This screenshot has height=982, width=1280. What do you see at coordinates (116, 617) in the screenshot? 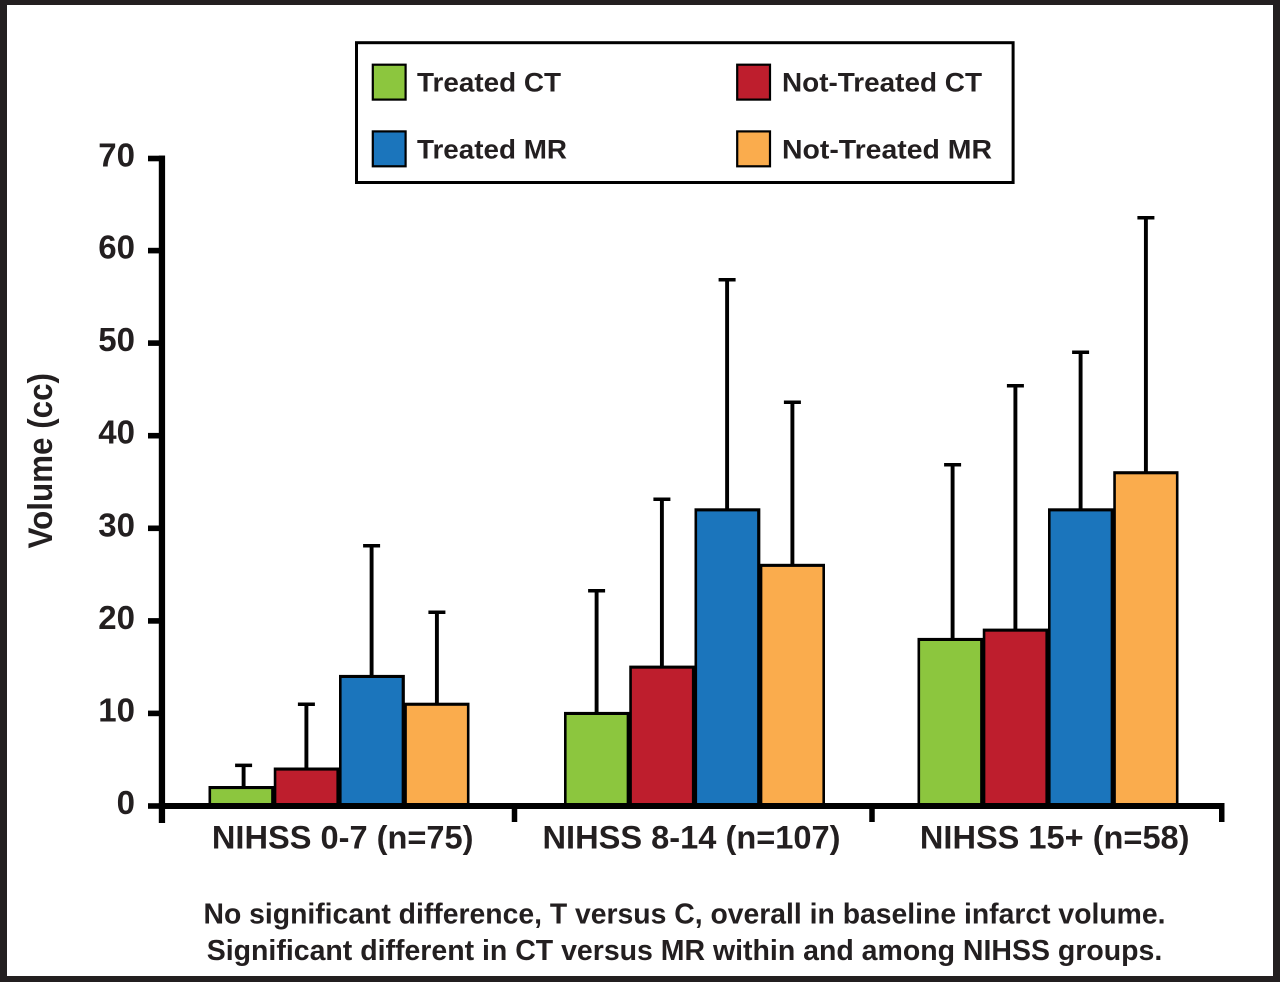
I see `svg-text: 20` at bounding box center [116, 617].